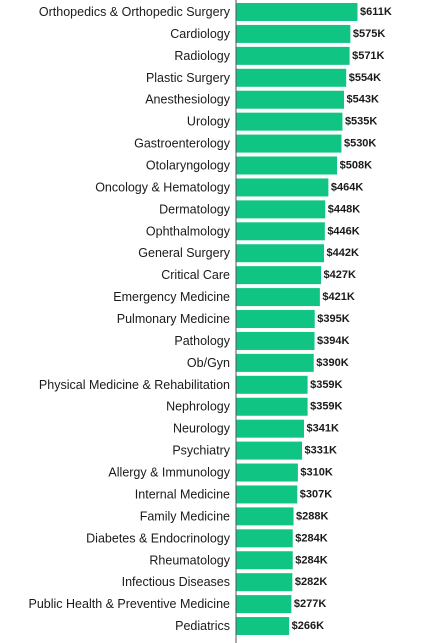 The image size is (422, 643). Describe the element at coordinates (195, 209) in the screenshot. I see `category-label: Dermatology` at that location.